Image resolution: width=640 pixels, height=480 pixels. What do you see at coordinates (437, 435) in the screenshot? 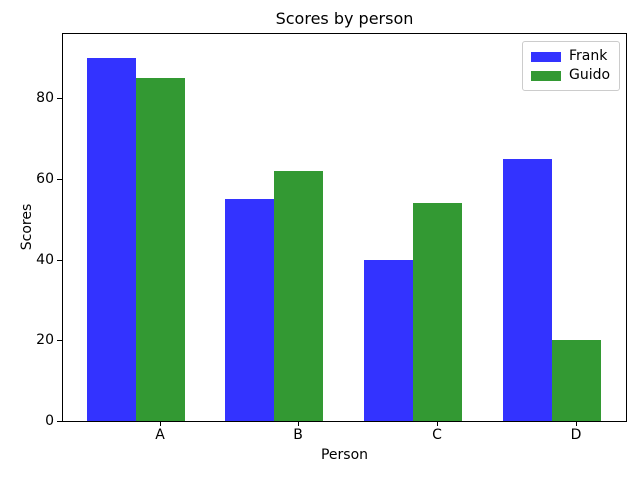
I see `x-tick-label-C: C` at bounding box center [437, 435].